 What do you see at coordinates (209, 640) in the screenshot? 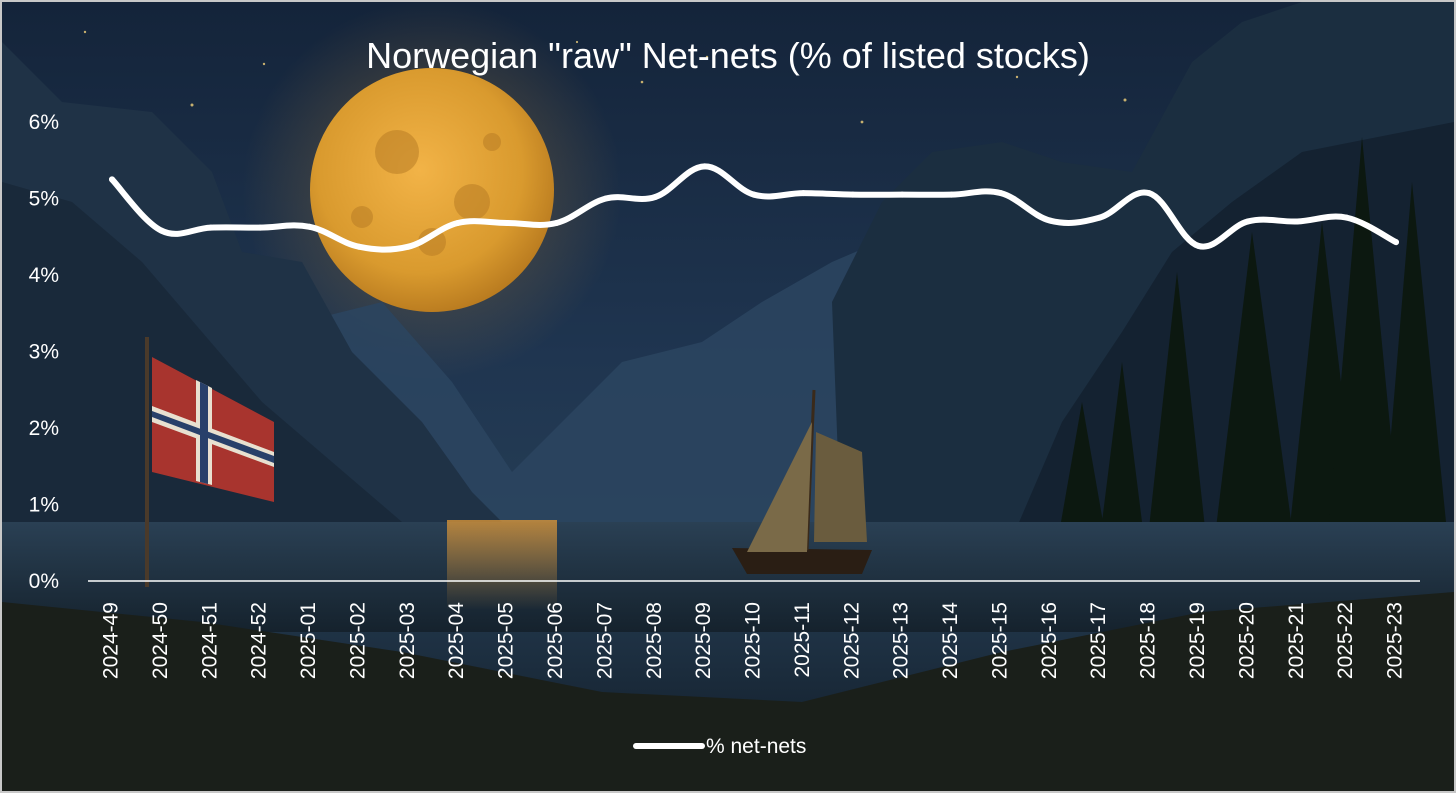
I see `x-tick-label: 2024-51` at bounding box center [209, 640].